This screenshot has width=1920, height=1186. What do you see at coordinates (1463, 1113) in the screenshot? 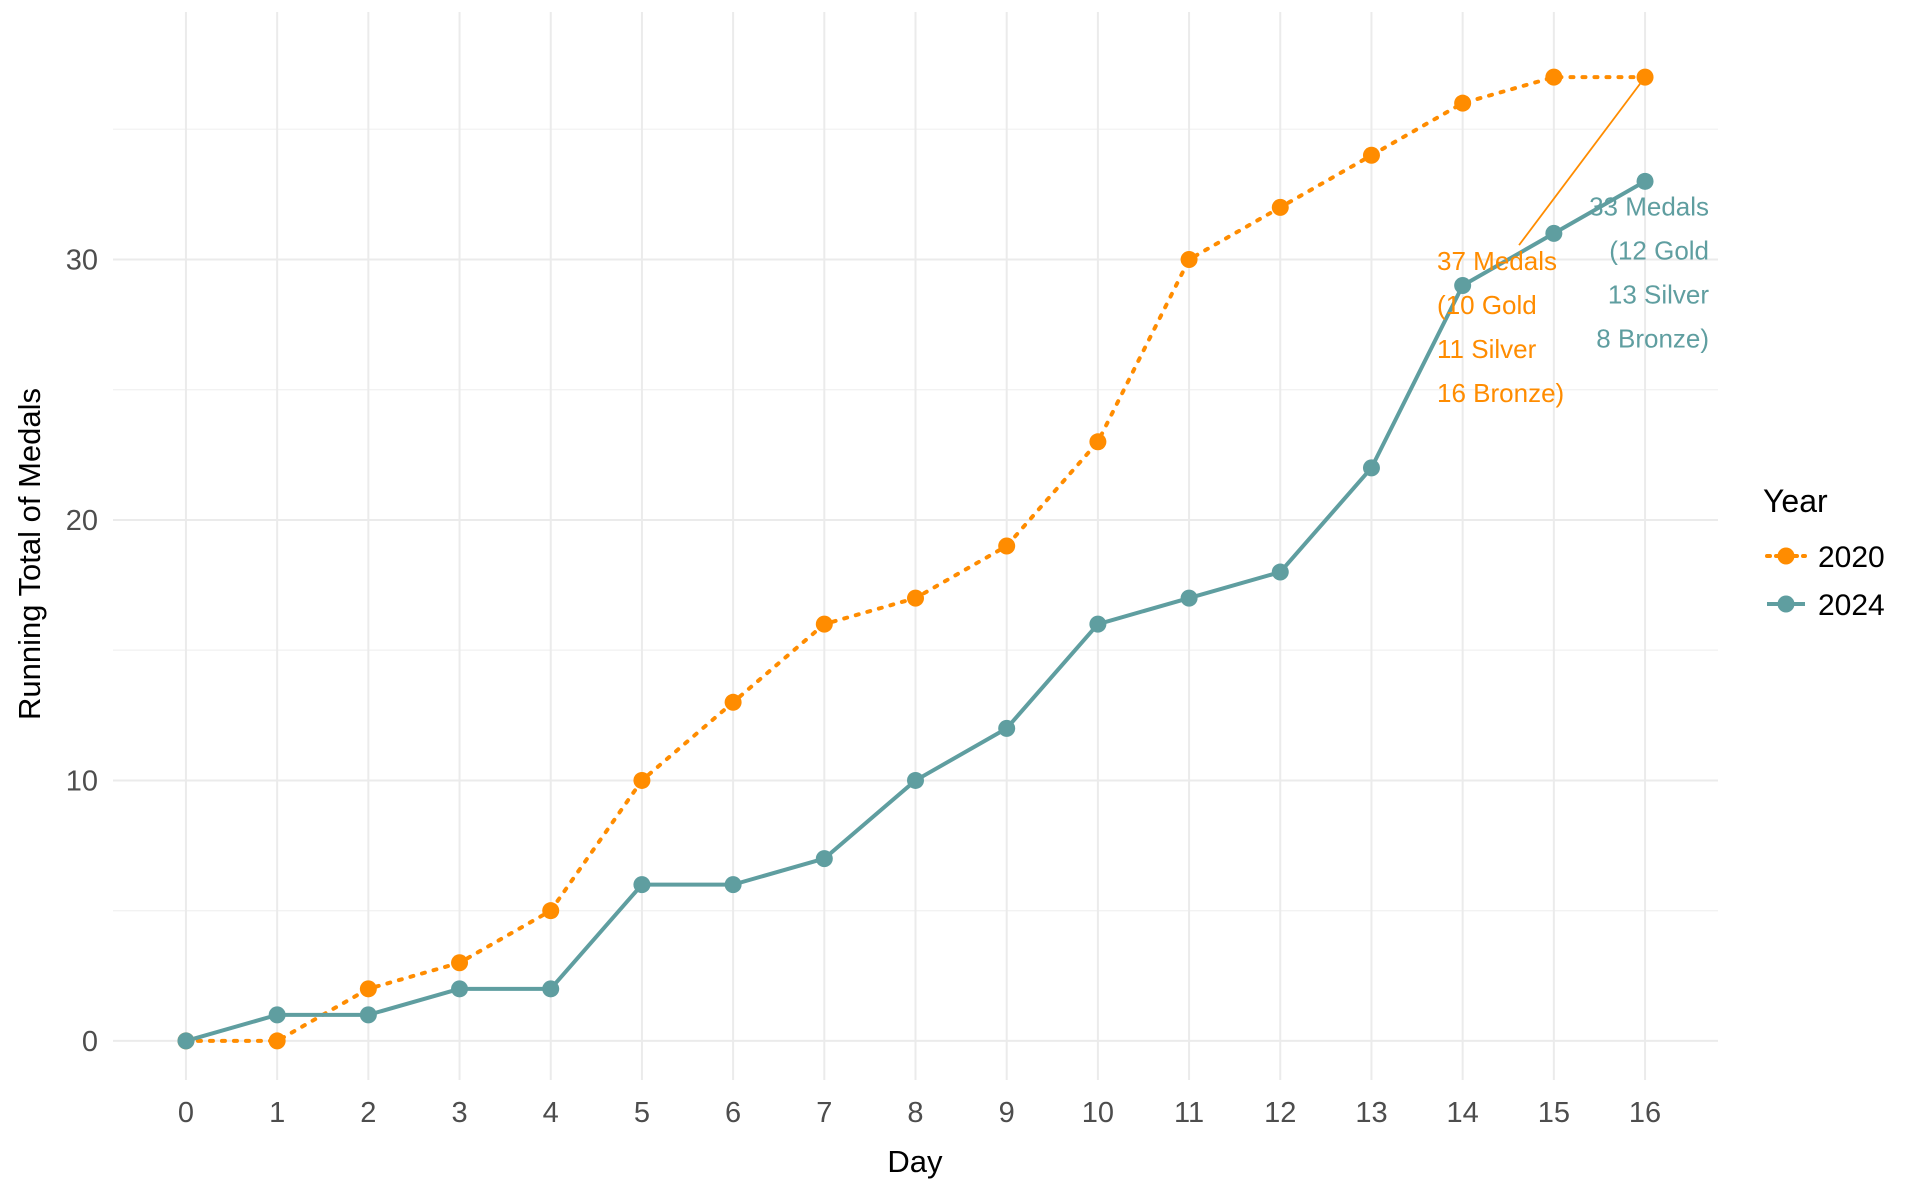
I see `x-tick-label: 14` at bounding box center [1463, 1113].